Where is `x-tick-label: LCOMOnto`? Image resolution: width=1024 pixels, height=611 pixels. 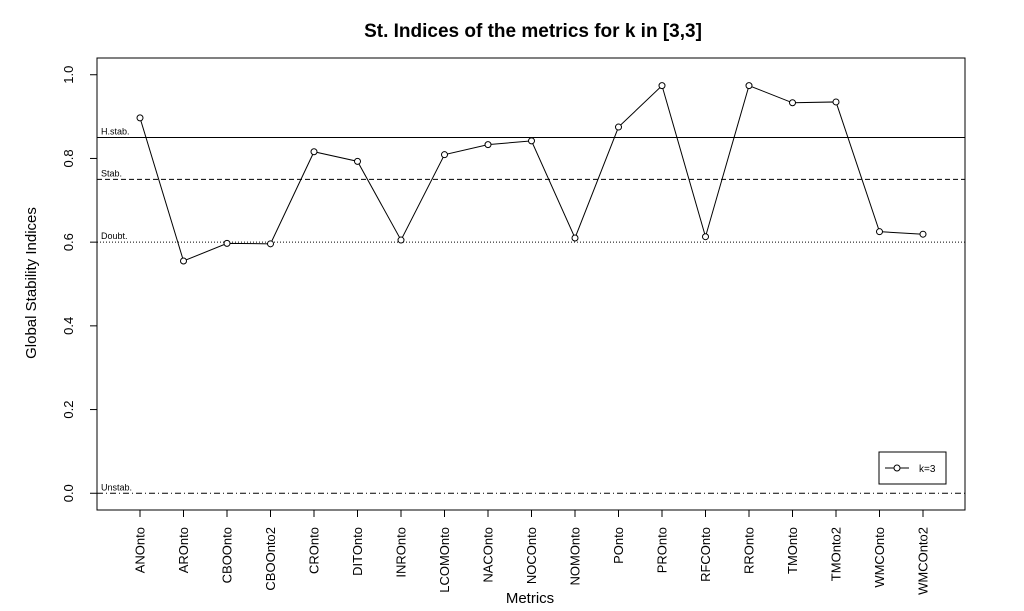
x-tick-label: LCOMOnto is located at coordinates (444, 560).